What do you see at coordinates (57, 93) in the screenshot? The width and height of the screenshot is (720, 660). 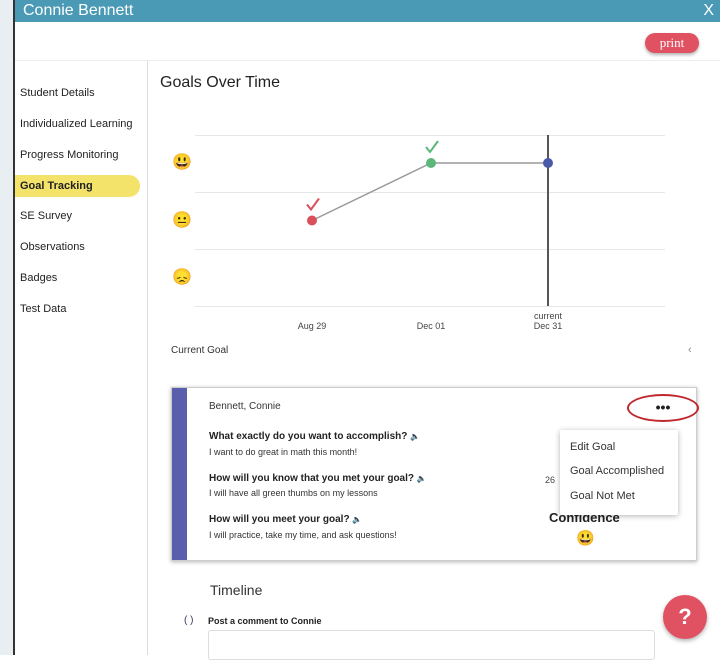 I see `sidebar-item-student-details: Student Details` at bounding box center [57, 93].